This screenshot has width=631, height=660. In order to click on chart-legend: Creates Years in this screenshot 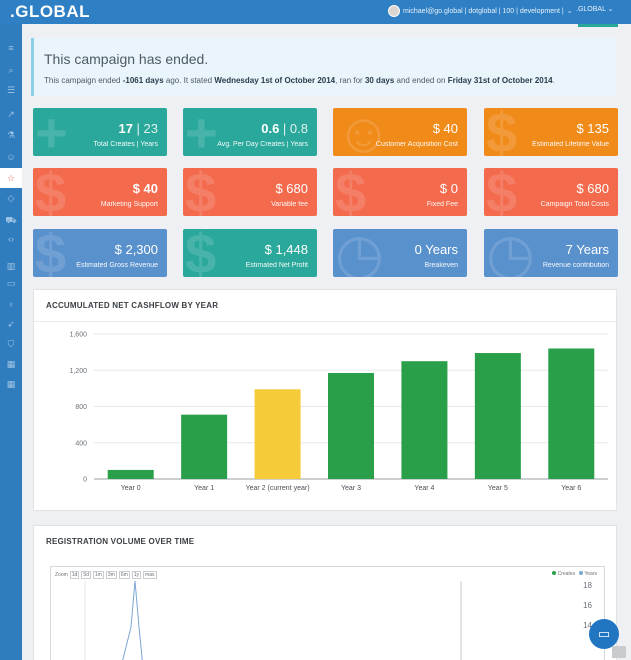, I will do `click(574, 574)`.